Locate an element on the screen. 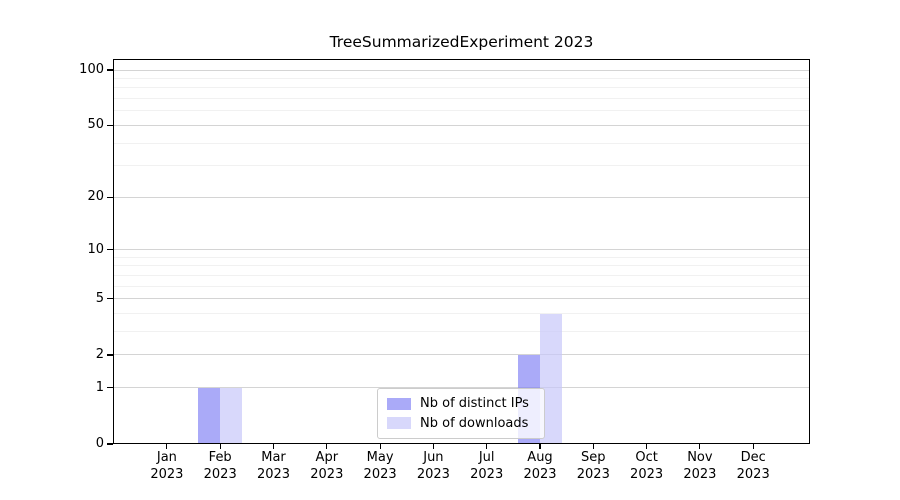 The width and height of the screenshot is (900, 500). bar-nb-of-distinct-ips is located at coordinates (209, 415).